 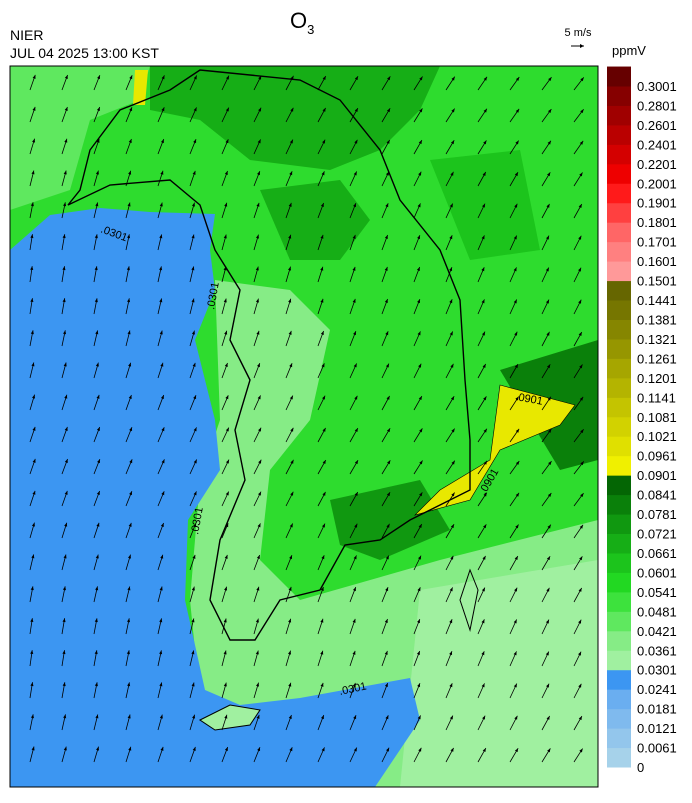 I want to click on colorbar-label: 0.1381, so click(x=657, y=319).